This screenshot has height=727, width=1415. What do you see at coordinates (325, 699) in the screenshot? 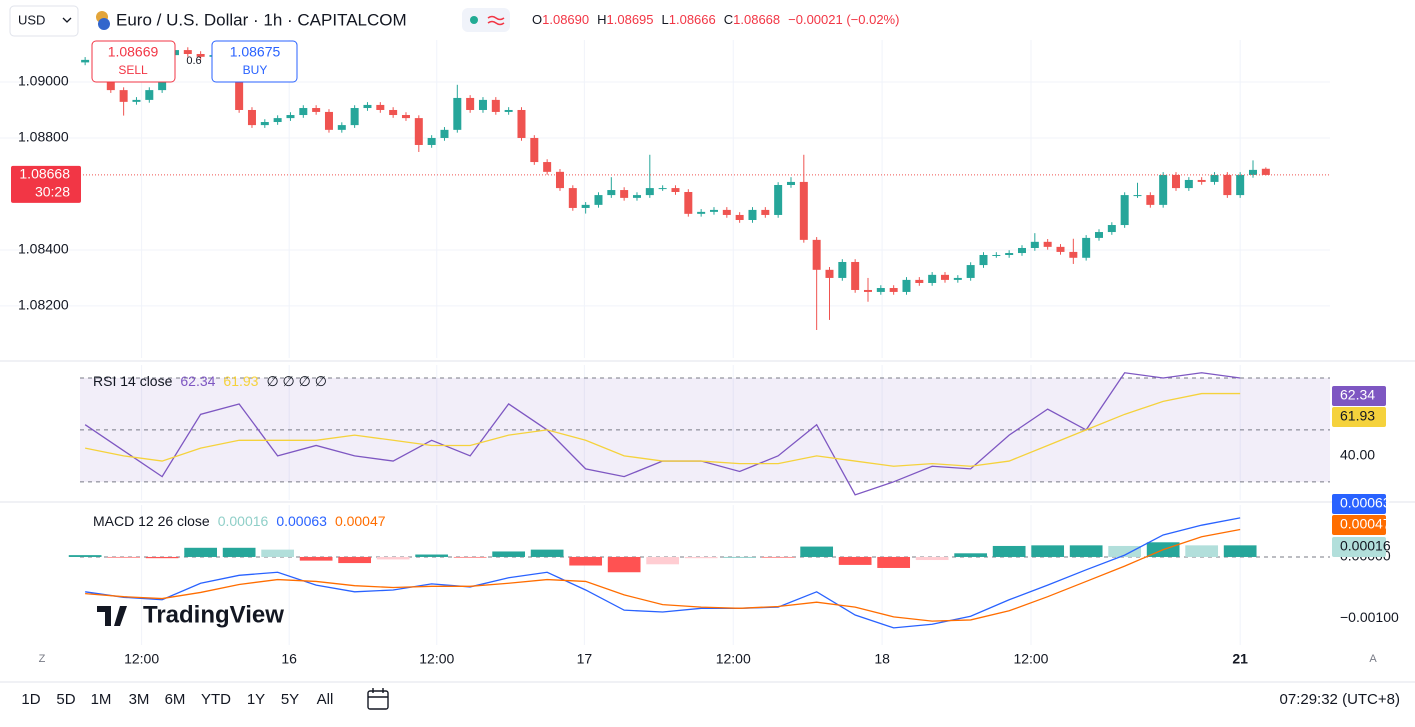
I see `range-button: All` at bounding box center [325, 699].